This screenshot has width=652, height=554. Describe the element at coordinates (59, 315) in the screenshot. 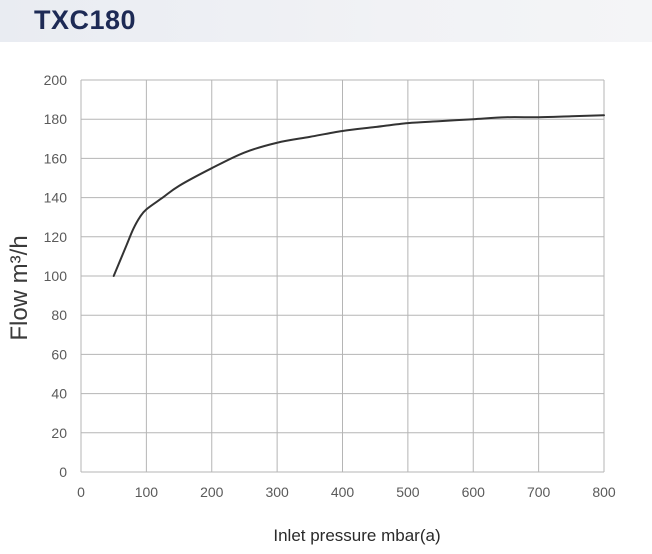

I see `y-tick-label: 80` at that location.